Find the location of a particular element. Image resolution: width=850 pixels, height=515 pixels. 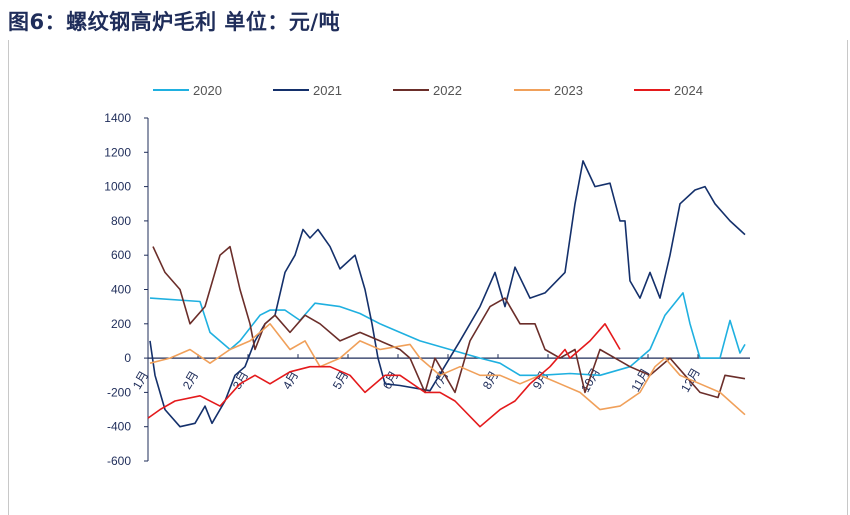

series-line-2023 is located at coordinates (447, 369).